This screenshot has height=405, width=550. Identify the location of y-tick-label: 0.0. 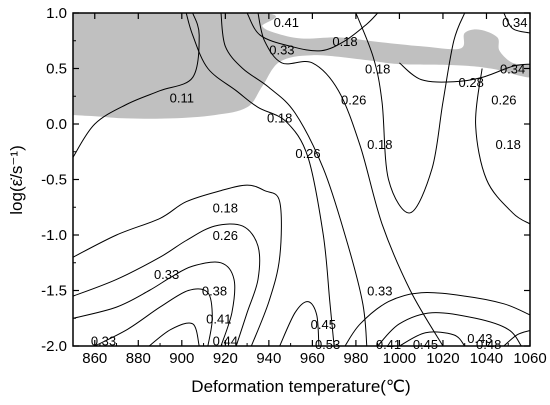
(56, 124).